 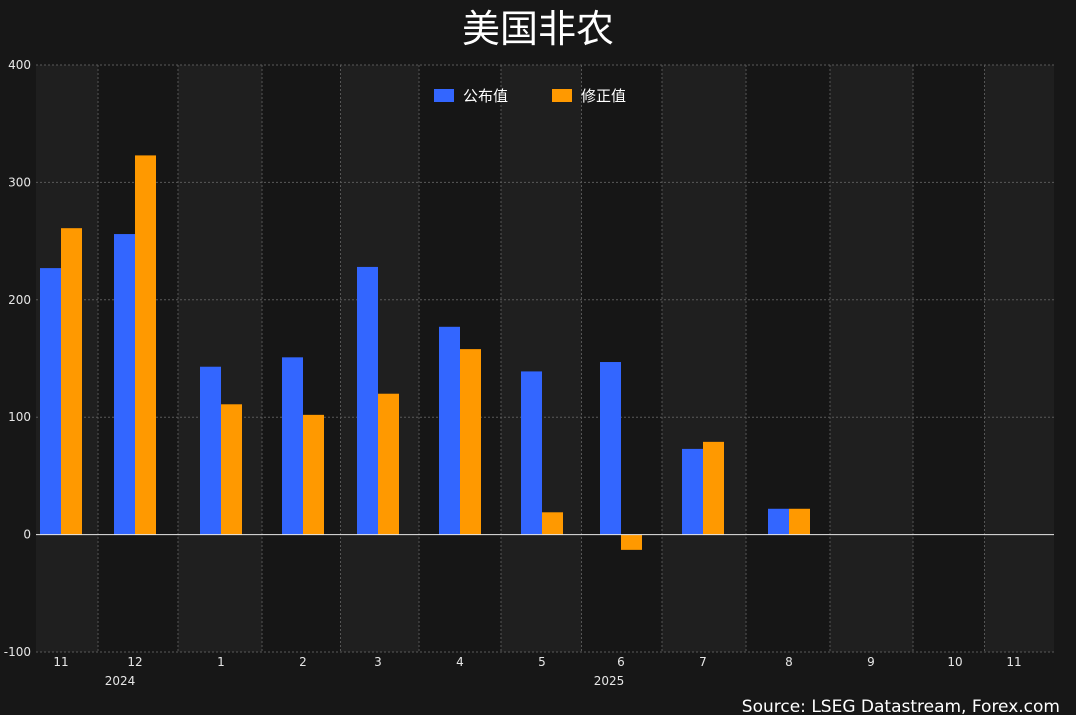 I want to click on legend: 公布值 修正值, so click(x=530, y=96).